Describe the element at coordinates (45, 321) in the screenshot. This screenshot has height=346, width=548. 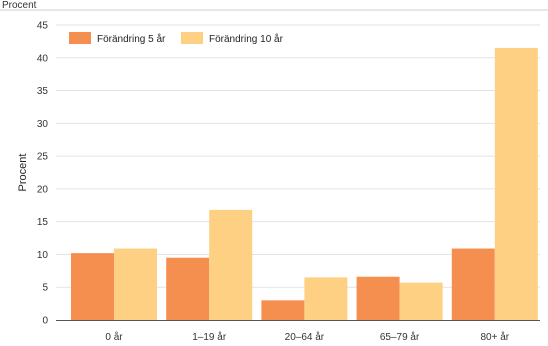
I see `y-tick-label: 0` at that location.